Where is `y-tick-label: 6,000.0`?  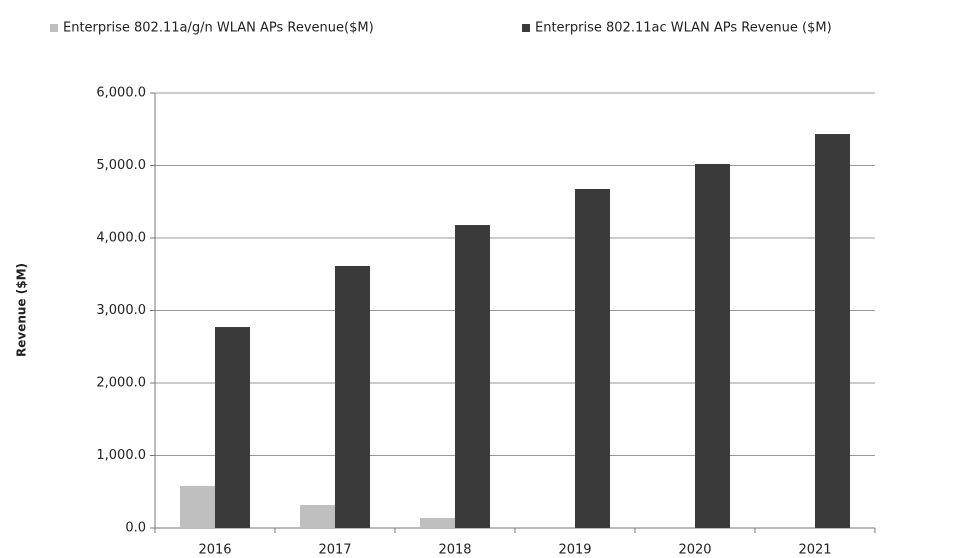
y-tick-label: 6,000.0 is located at coordinates (121, 93).